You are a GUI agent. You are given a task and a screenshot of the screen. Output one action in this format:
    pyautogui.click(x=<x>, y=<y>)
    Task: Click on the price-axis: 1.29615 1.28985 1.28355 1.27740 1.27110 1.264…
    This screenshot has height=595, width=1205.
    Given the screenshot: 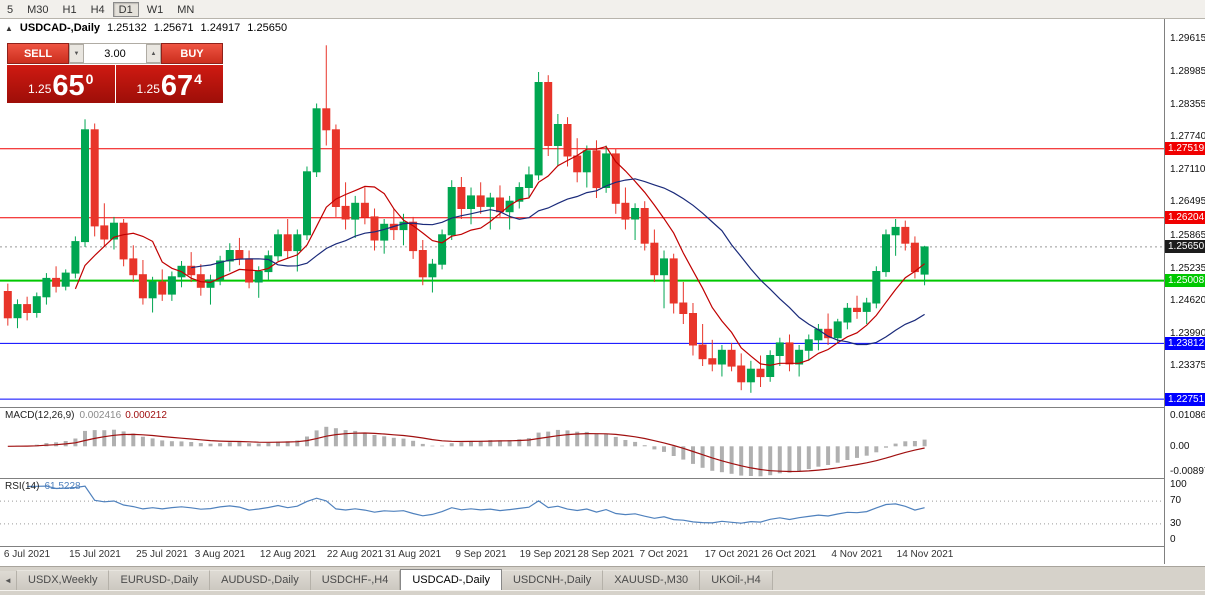 What is the action you would take?
    pyautogui.click(x=1184, y=291)
    